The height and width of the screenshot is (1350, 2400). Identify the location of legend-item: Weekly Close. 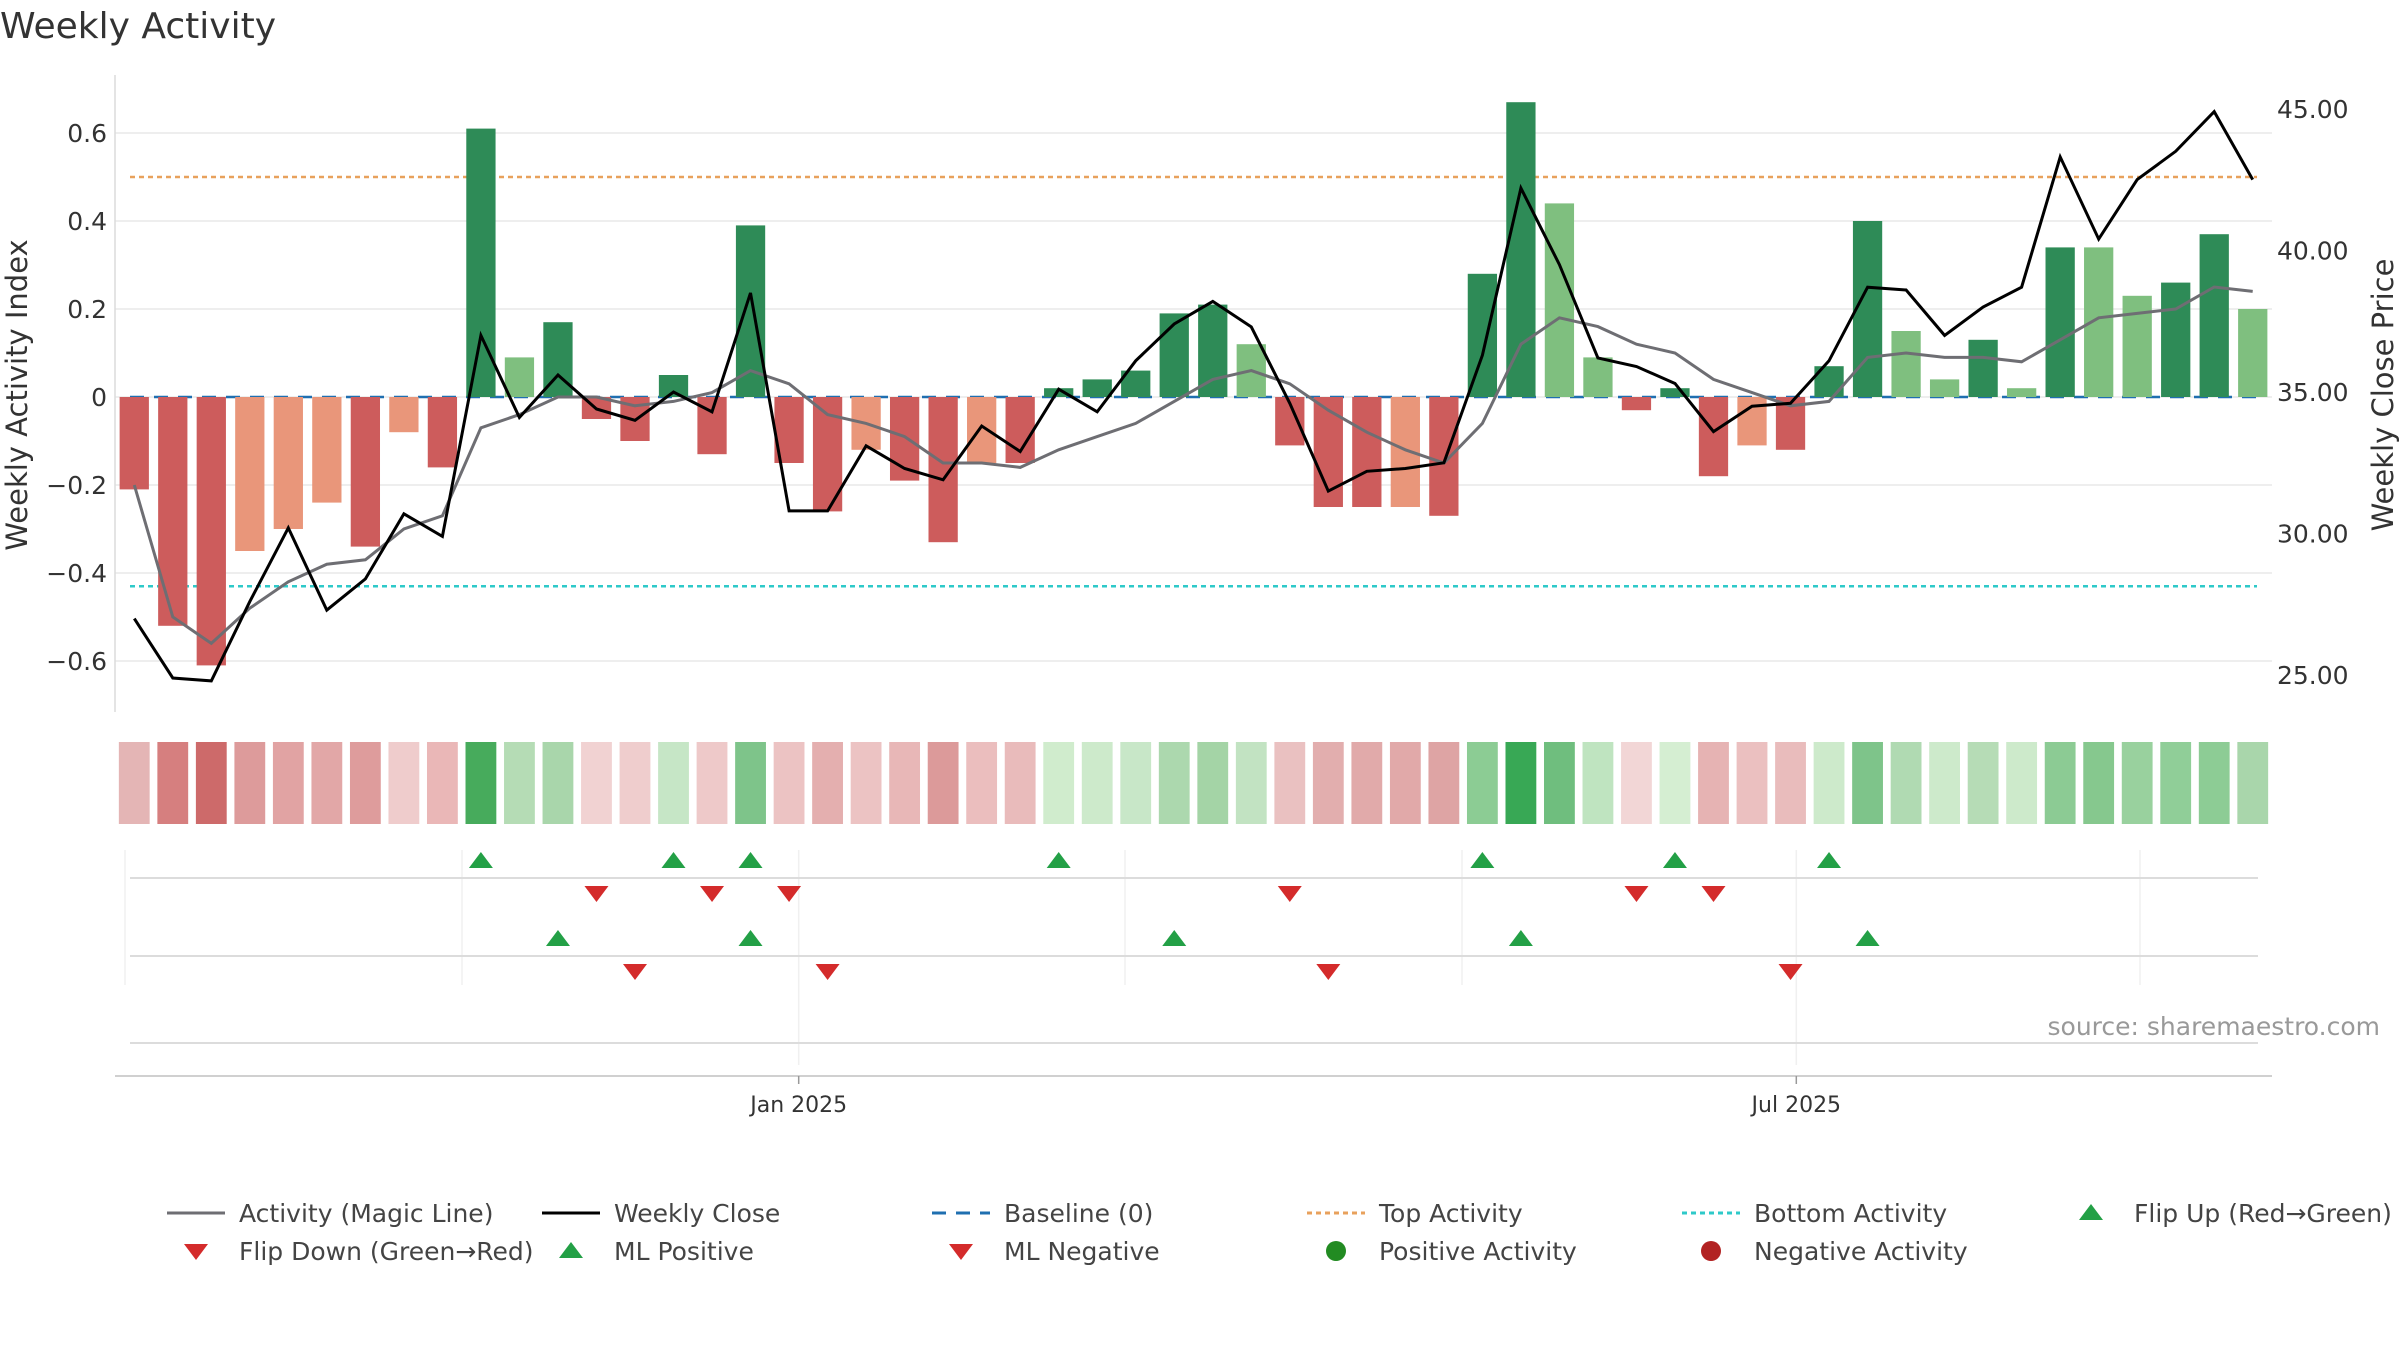
(660, 1213).